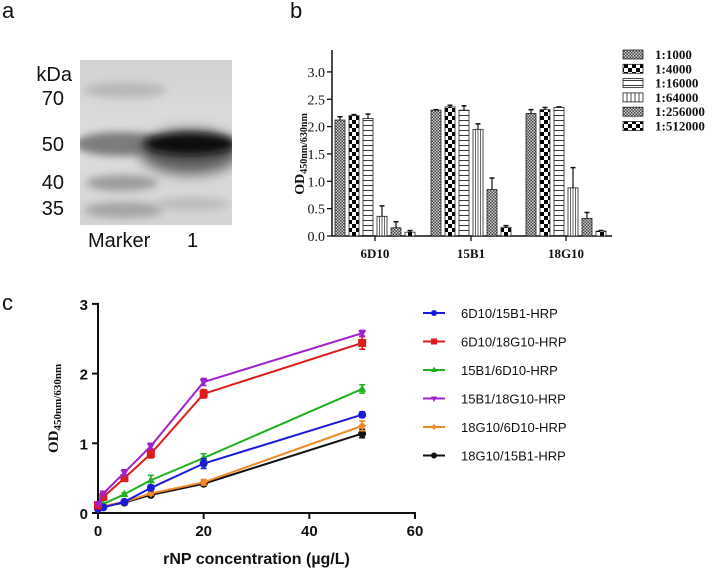  What do you see at coordinates (119, 241) in the screenshot?
I see `gel-lane-label-marker: Marker` at bounding box center [119, 241].